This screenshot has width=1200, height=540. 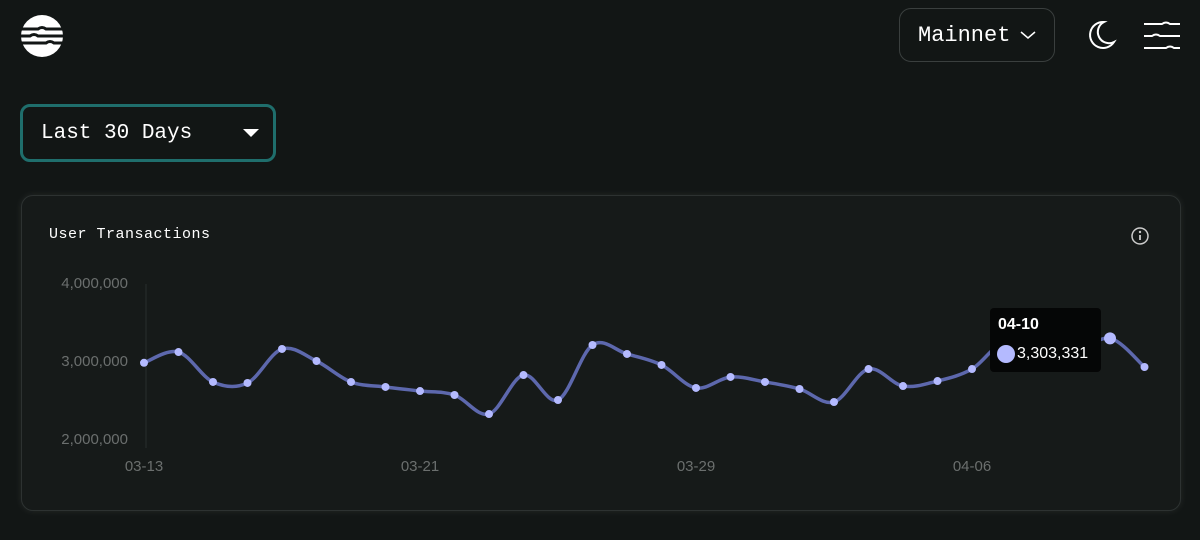 What do you see at coordinates (1110, 338) in the screenshot?
I see `active-point` at bounding box center [1110, 338].